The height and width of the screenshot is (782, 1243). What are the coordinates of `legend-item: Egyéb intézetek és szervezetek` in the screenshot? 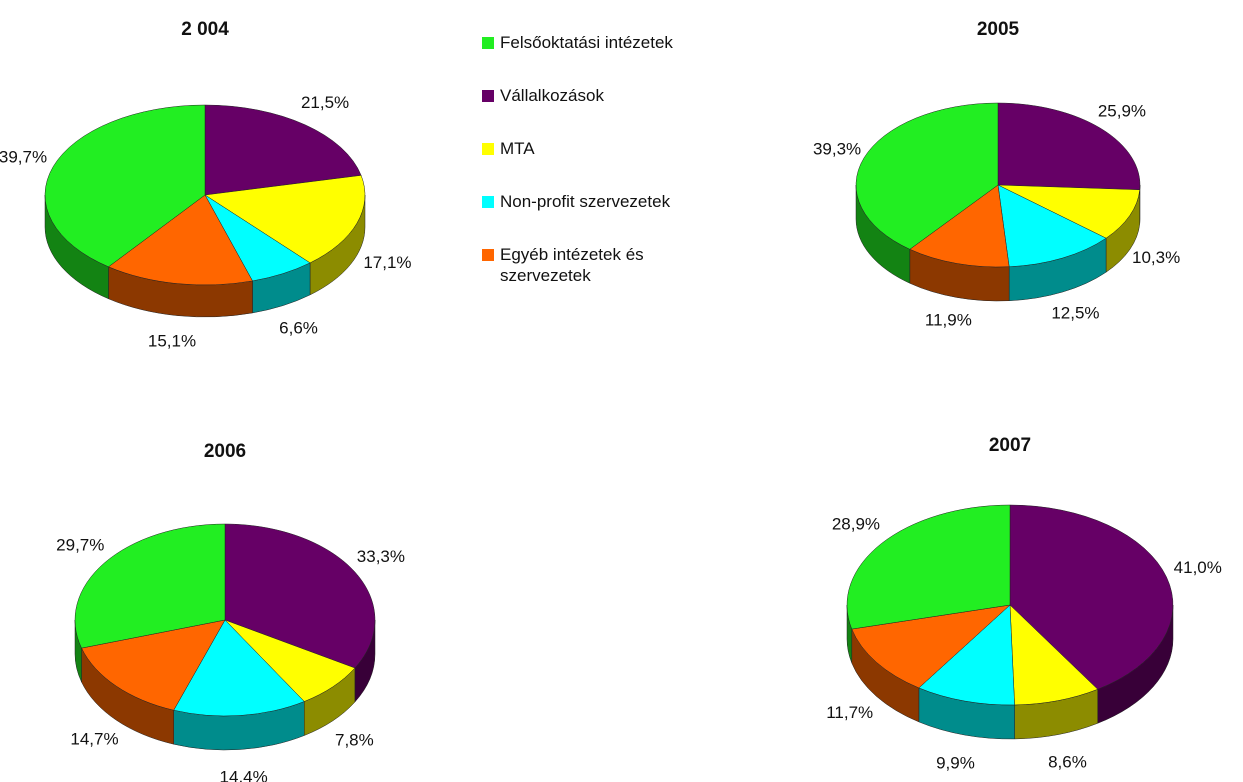 It's located at (607, 265).